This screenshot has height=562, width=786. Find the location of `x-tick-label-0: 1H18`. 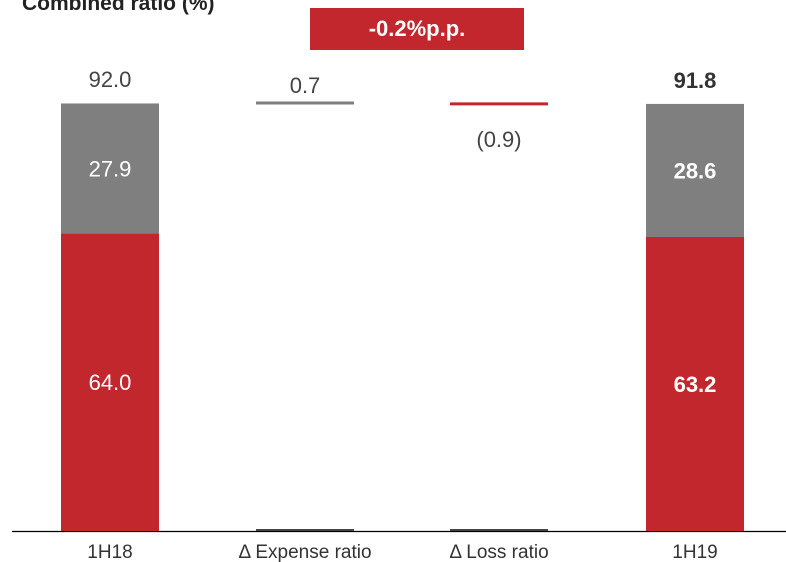

x-tick-label-0: 1H18 is located at coordinates (109, 552).